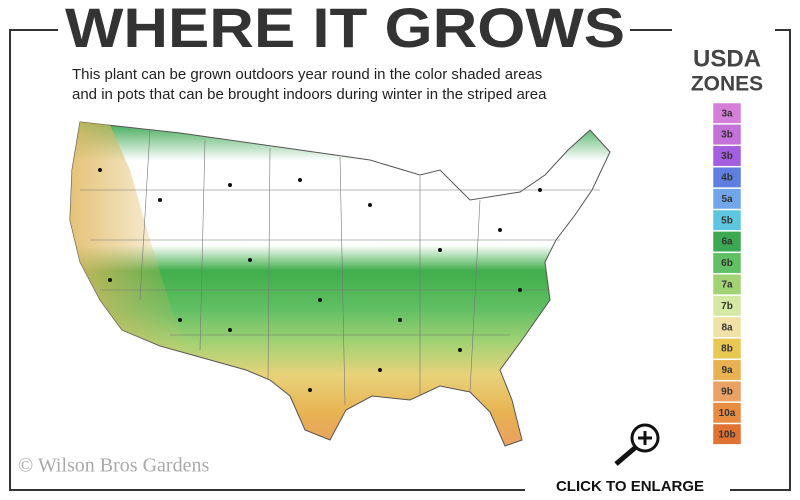 Image resolution: width=800 pixels, height=500 pixels. Describe the element at coordinates (345, 29) in the screenshot. I see `title: WHERE IT GROWS` at that location.